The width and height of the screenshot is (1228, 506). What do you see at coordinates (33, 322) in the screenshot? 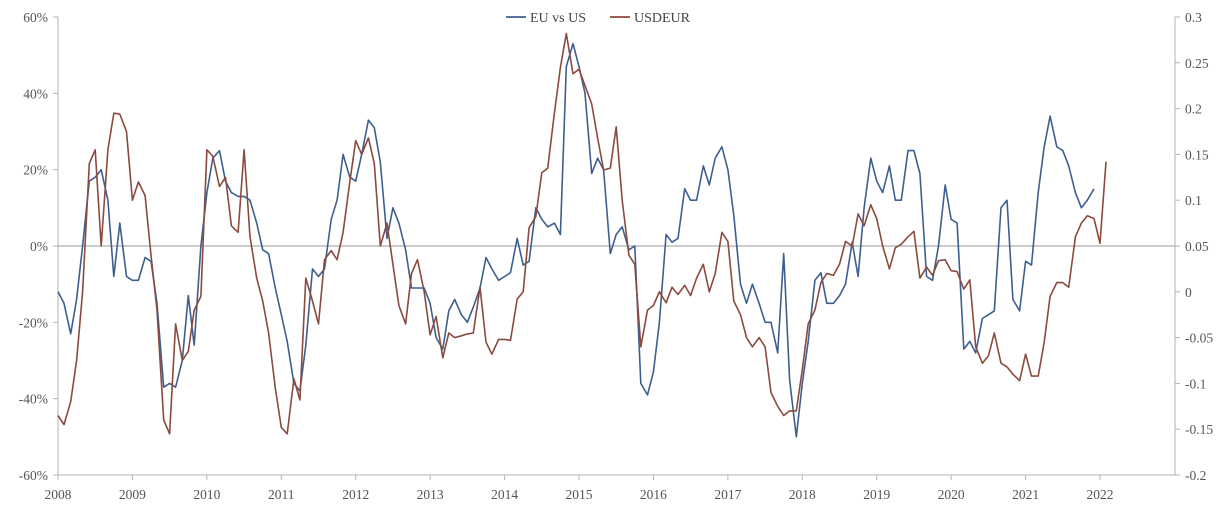
I see `y-left-tick-label: -20%` at bounding box center [33, 322].